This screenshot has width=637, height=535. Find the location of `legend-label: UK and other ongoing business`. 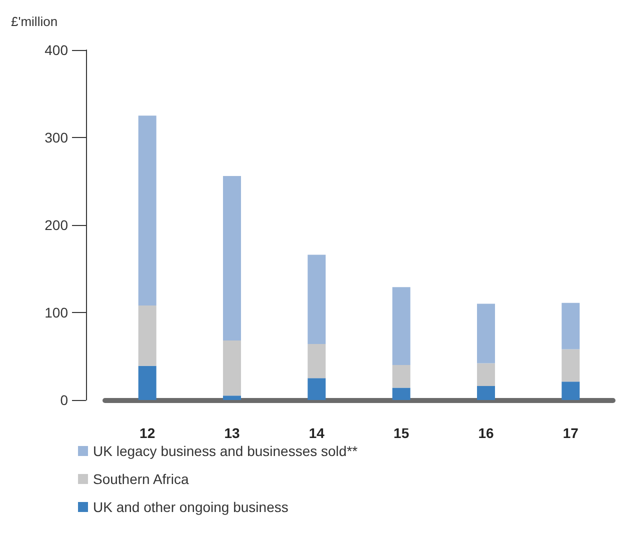

legend-label: UK and other ongoing business is located at coordinates (190, 507).